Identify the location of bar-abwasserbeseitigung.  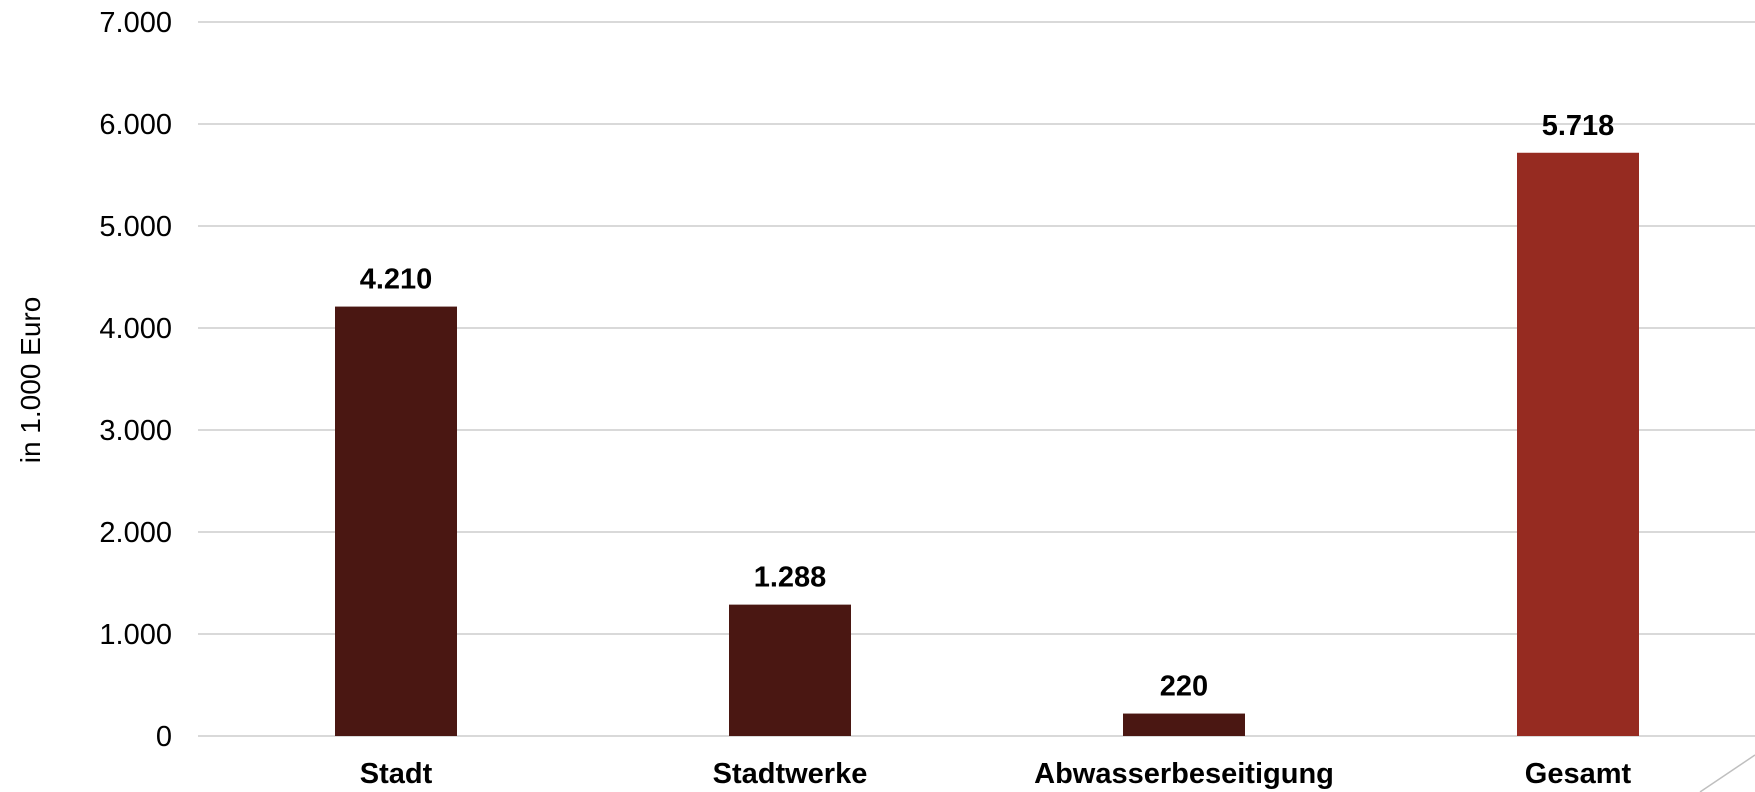
(1184, 724).